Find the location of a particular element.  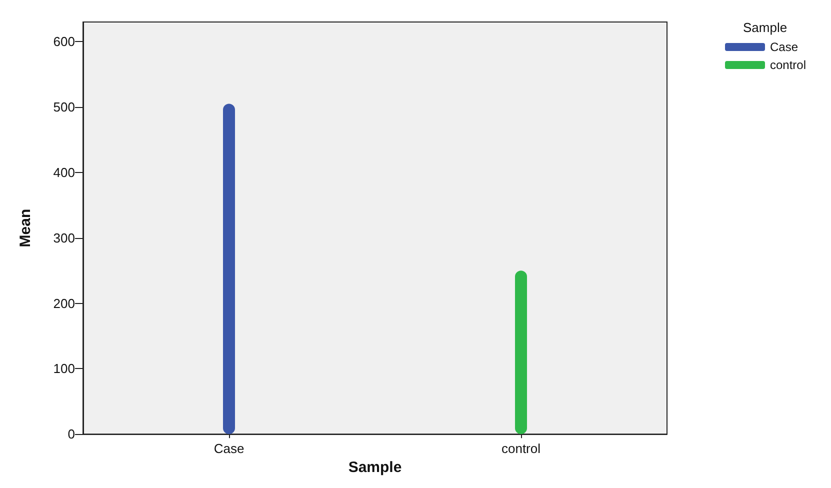

y-tick-label: 400 is located at coordinates (64, 172).